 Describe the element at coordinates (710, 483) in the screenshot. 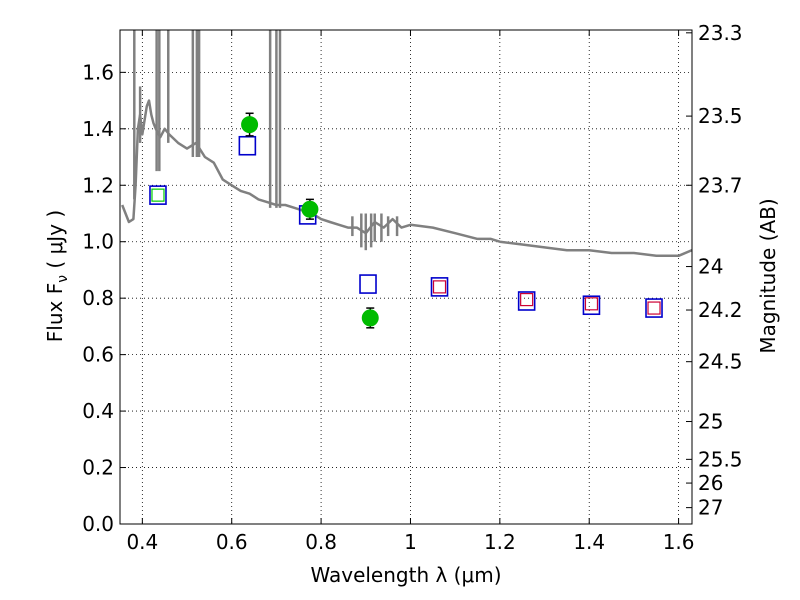

I see `y2-tick-label: 26` at that location.